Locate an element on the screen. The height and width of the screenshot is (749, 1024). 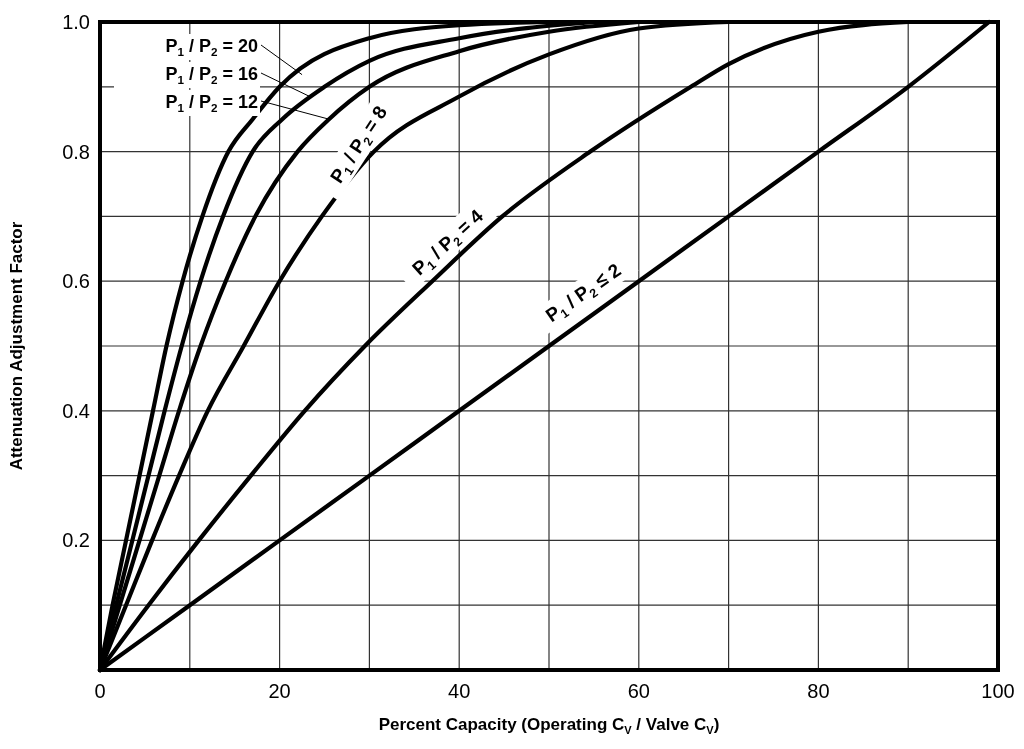
x-tick-label: 40 is located at coordinates (459, 691).